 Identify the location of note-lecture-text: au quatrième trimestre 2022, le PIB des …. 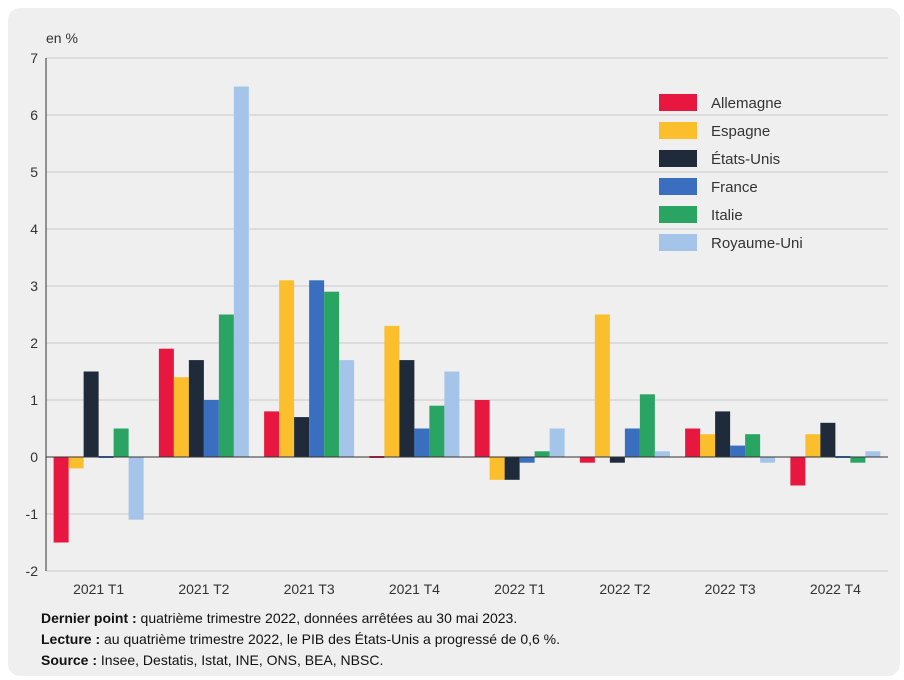
(330, 639).